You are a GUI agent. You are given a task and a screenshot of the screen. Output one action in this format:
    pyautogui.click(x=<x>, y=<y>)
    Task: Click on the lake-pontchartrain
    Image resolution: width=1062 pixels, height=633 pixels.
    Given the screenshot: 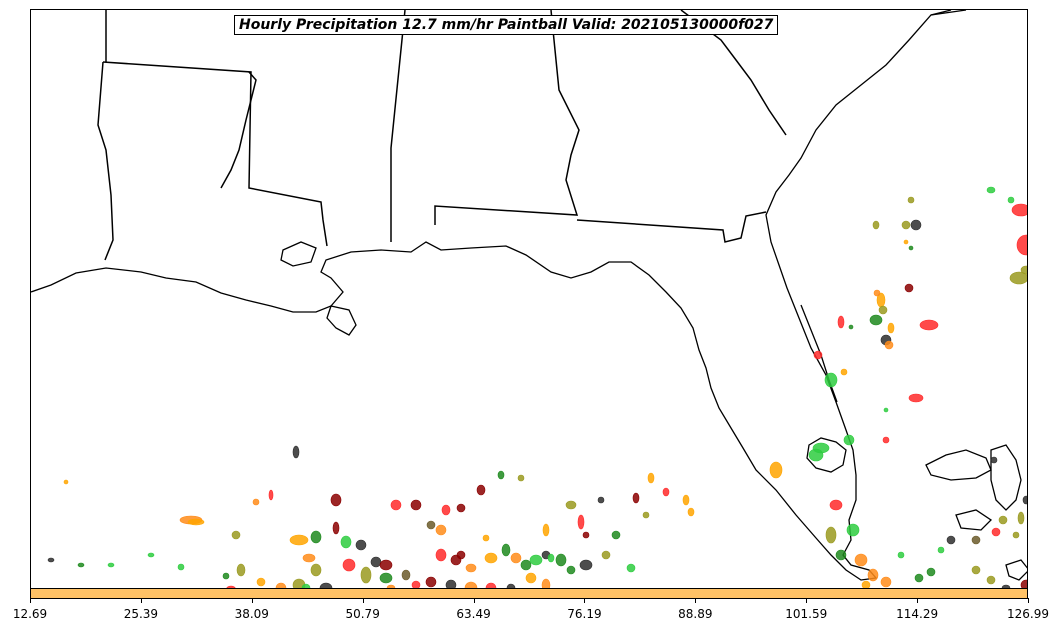 What is the action you would take?
    pyautogui.click(x=298, y=254)
    